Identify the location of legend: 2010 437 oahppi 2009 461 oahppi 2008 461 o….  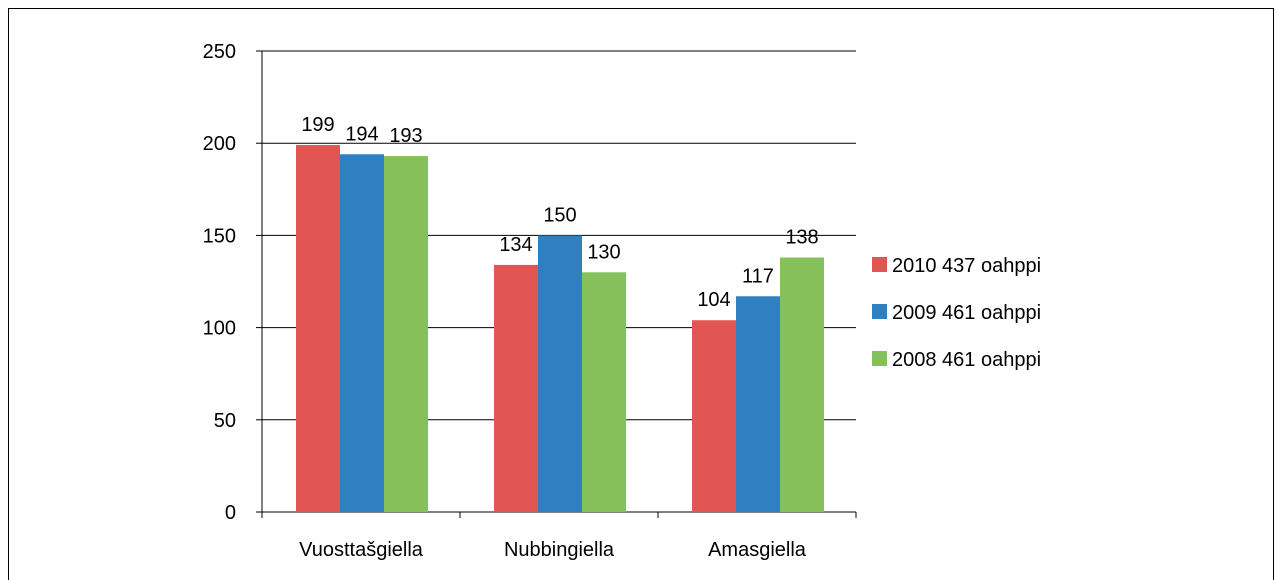
(956, 313).